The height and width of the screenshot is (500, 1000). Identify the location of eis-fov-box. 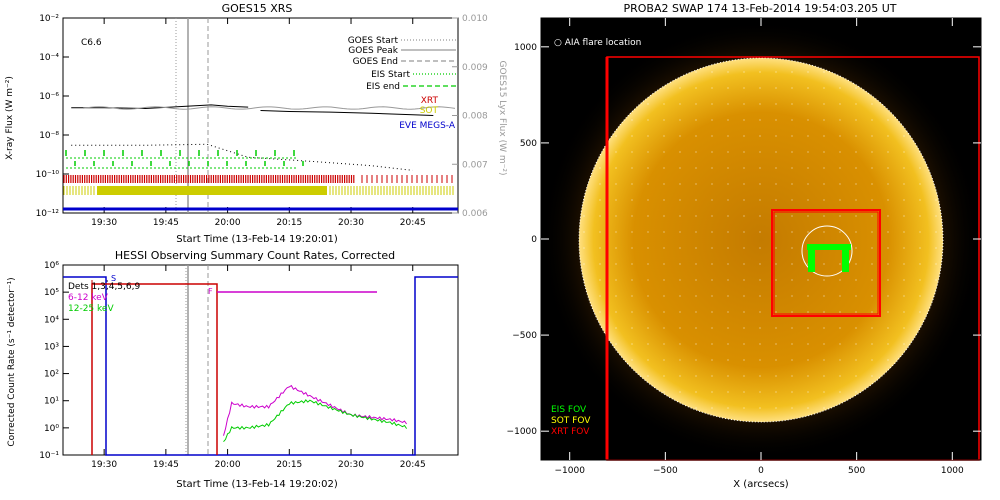
(829, 258).